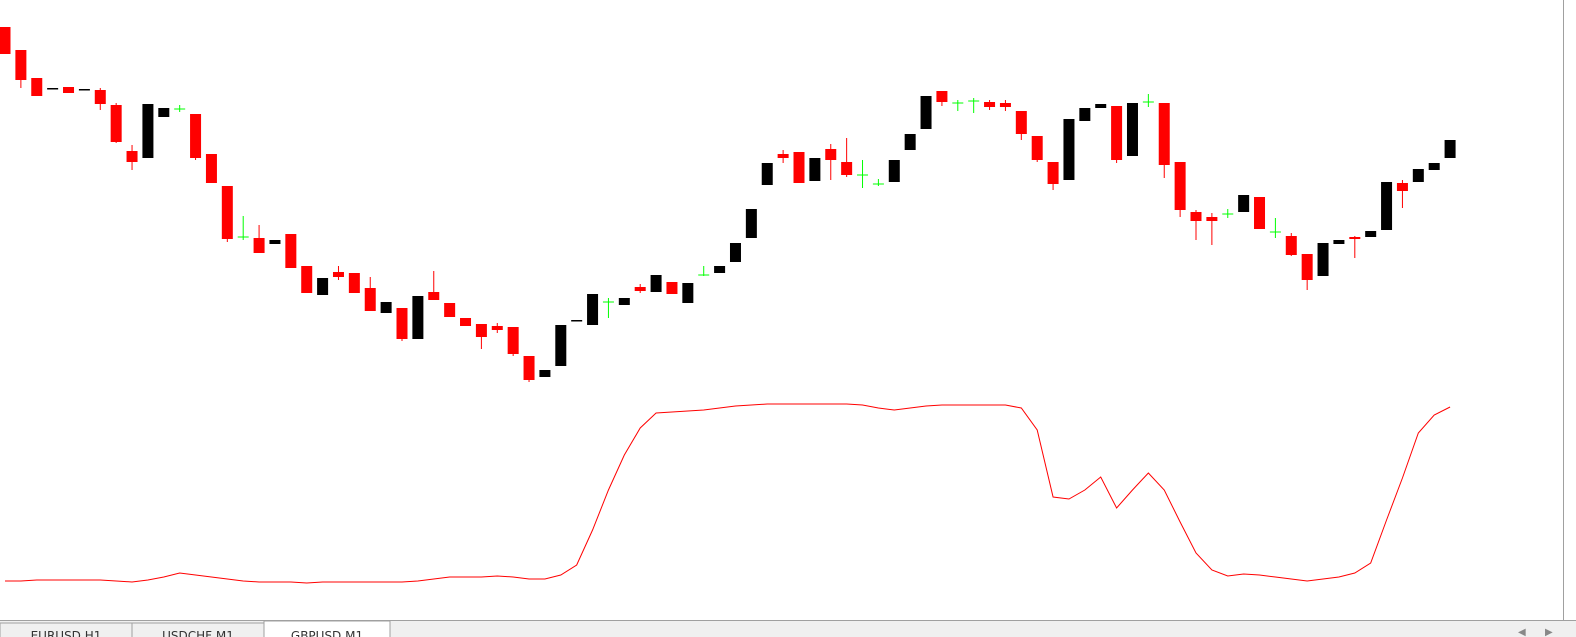 The height and width of the screenshot is (637, 1576). What do you see at coordinates (1522, 632) in the screenshot?
I see `scroll-left: ◀` at bounding box center [1522, 632].